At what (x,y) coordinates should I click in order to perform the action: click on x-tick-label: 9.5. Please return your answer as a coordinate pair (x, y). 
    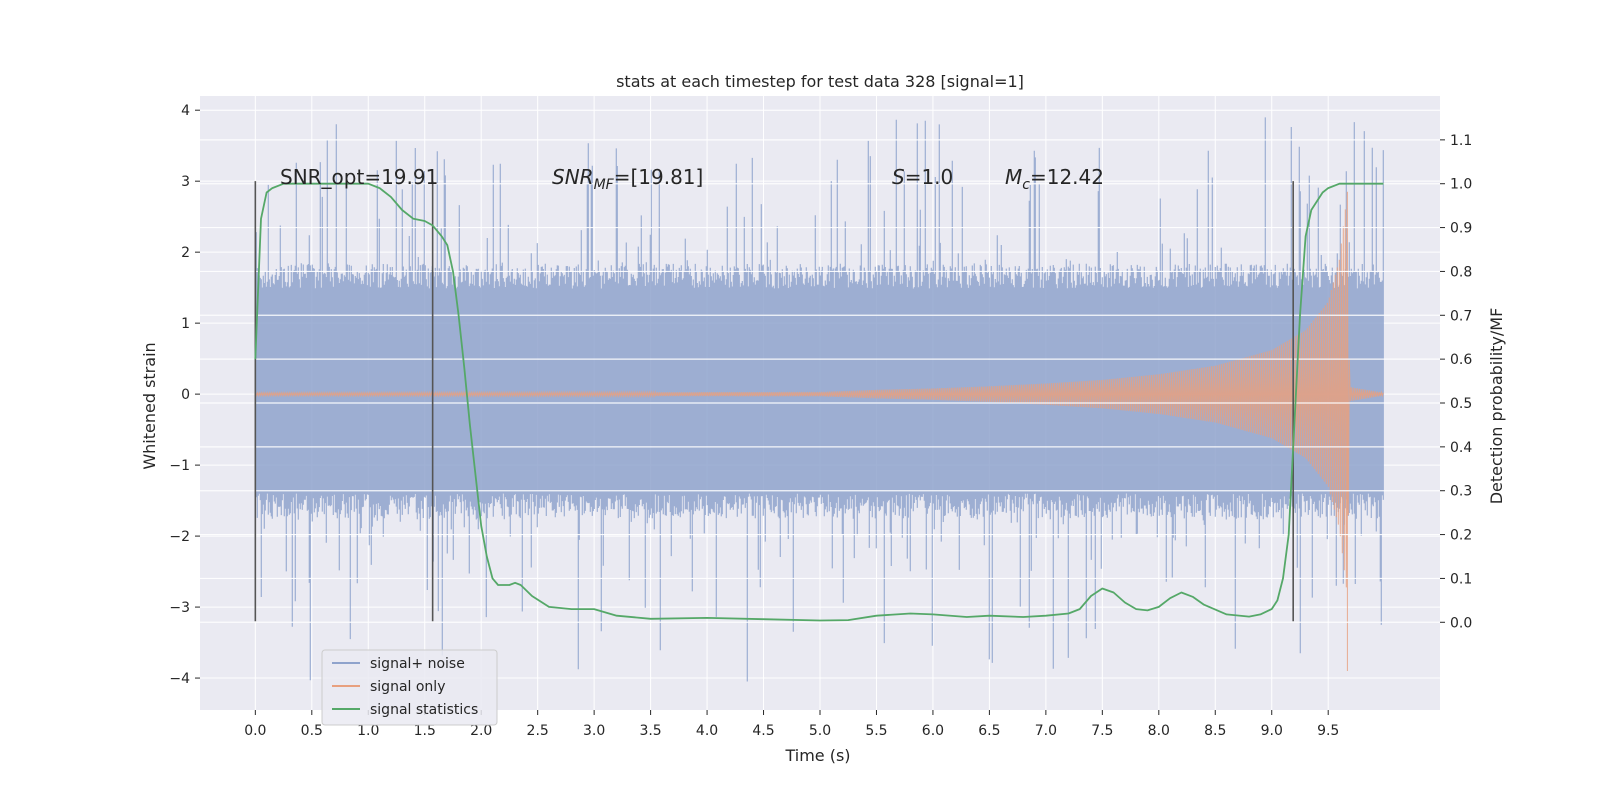
    Looking at the image, I should click on (1328, 731).